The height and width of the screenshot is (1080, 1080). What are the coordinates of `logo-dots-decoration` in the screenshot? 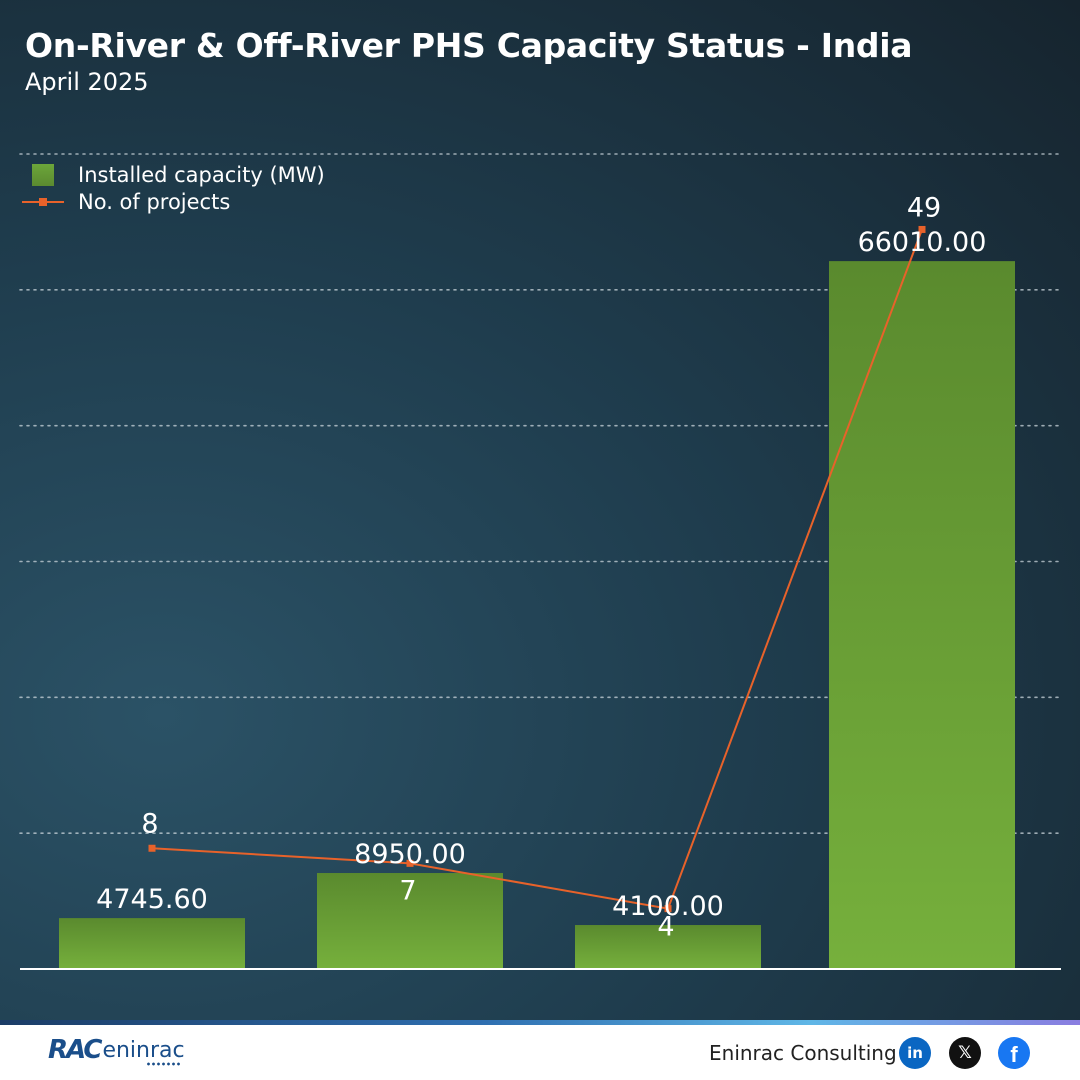 It's located at (163, 1064).